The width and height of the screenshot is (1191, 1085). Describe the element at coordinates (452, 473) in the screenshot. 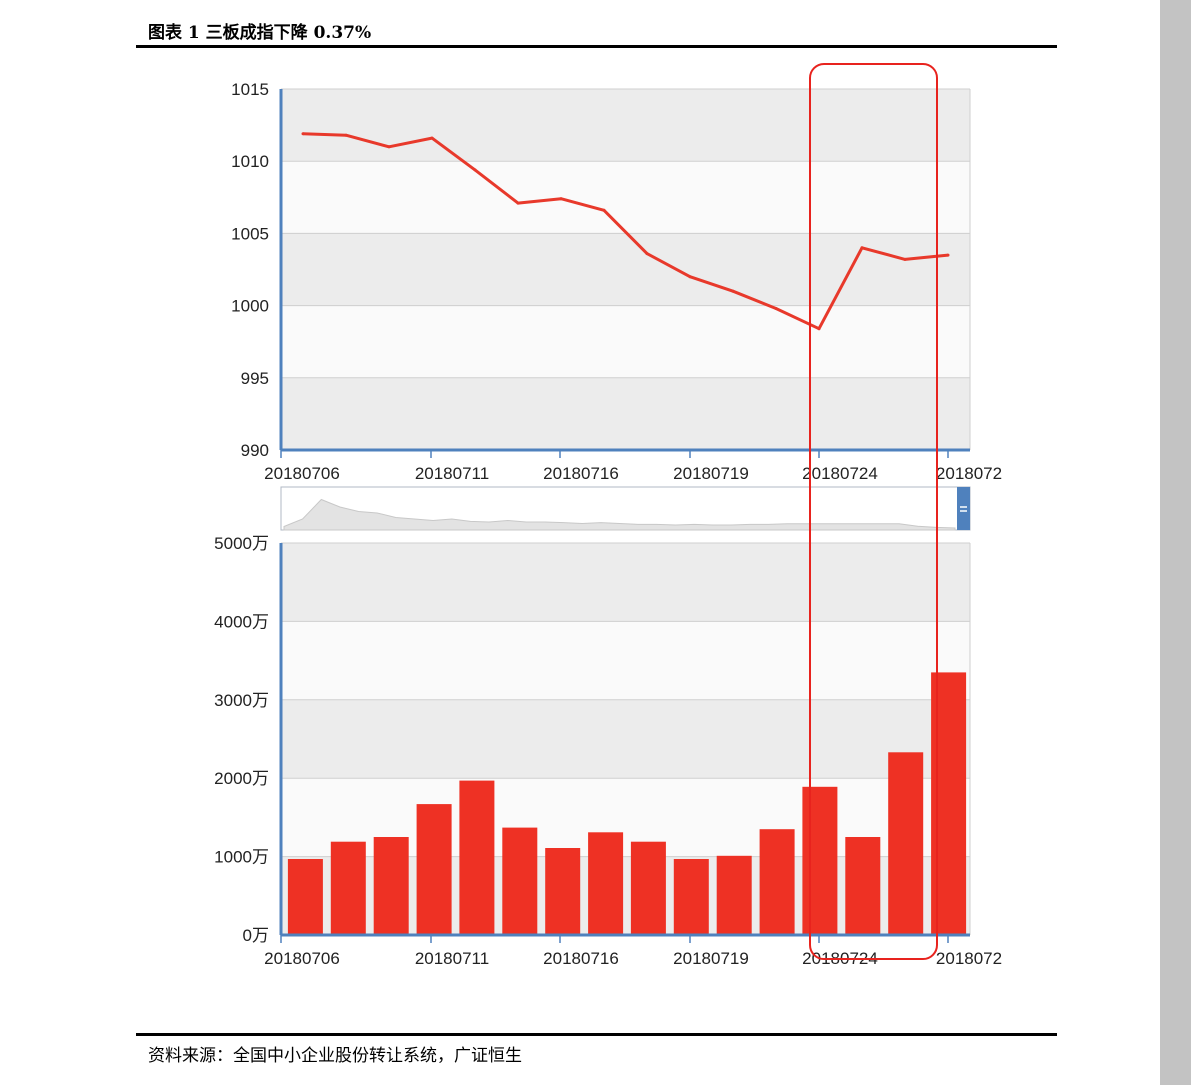

I see `line-x-tick-label: 20180711` at that location.